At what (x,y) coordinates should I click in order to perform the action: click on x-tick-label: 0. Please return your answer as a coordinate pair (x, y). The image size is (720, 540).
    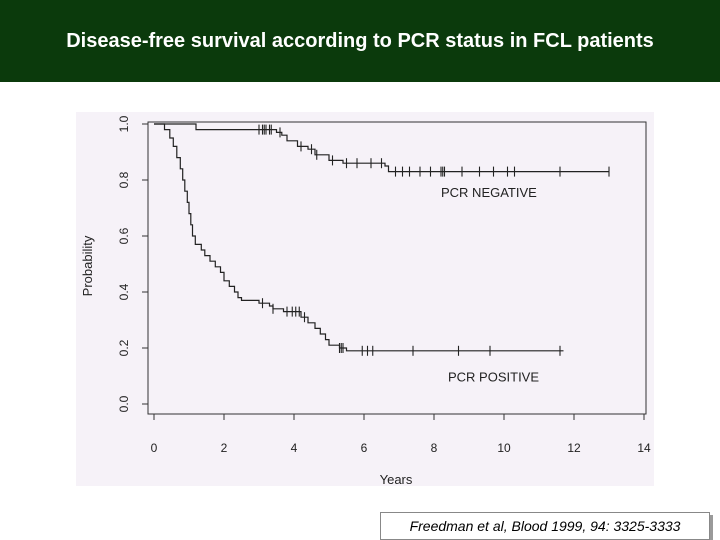
    Looking at the image, I should click on (154, 448).